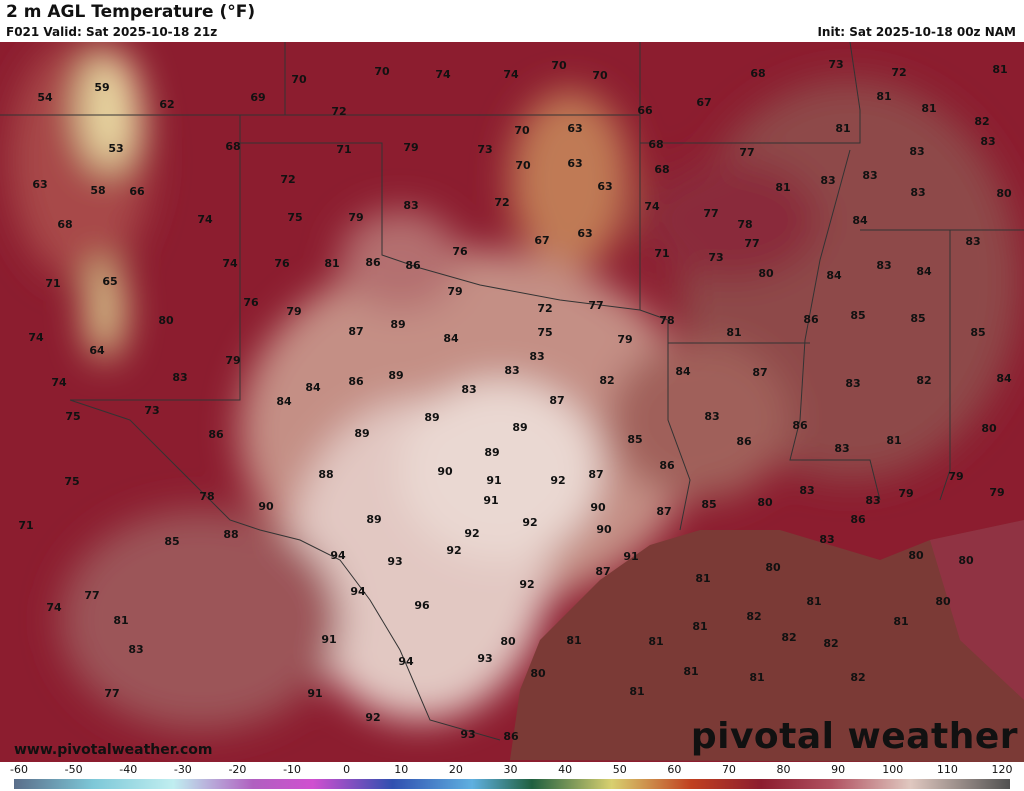  Describe the element at coordinates (574, 163) in the screenshot. I see `station-value: 63` at that location.